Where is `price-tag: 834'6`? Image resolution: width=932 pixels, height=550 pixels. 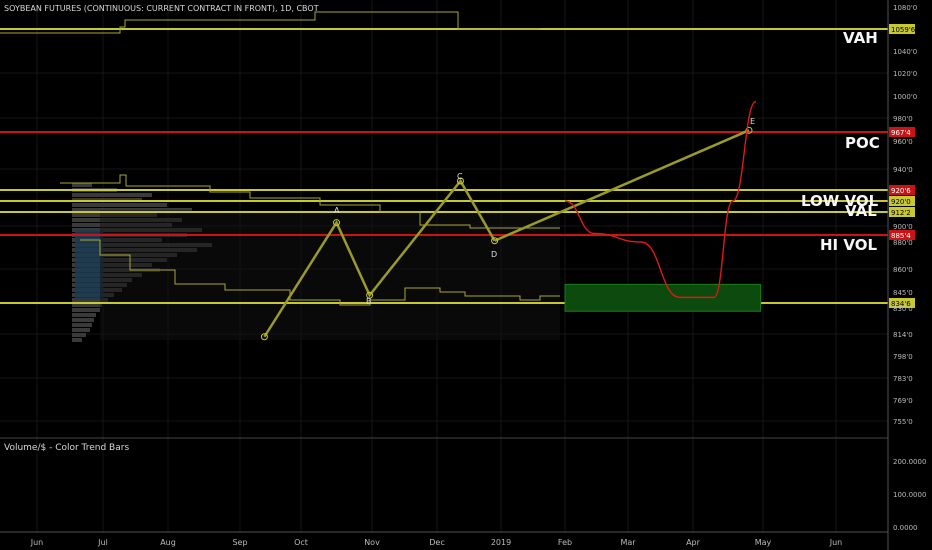
price-tag: 834'6 is located at coordinates (901, 304).